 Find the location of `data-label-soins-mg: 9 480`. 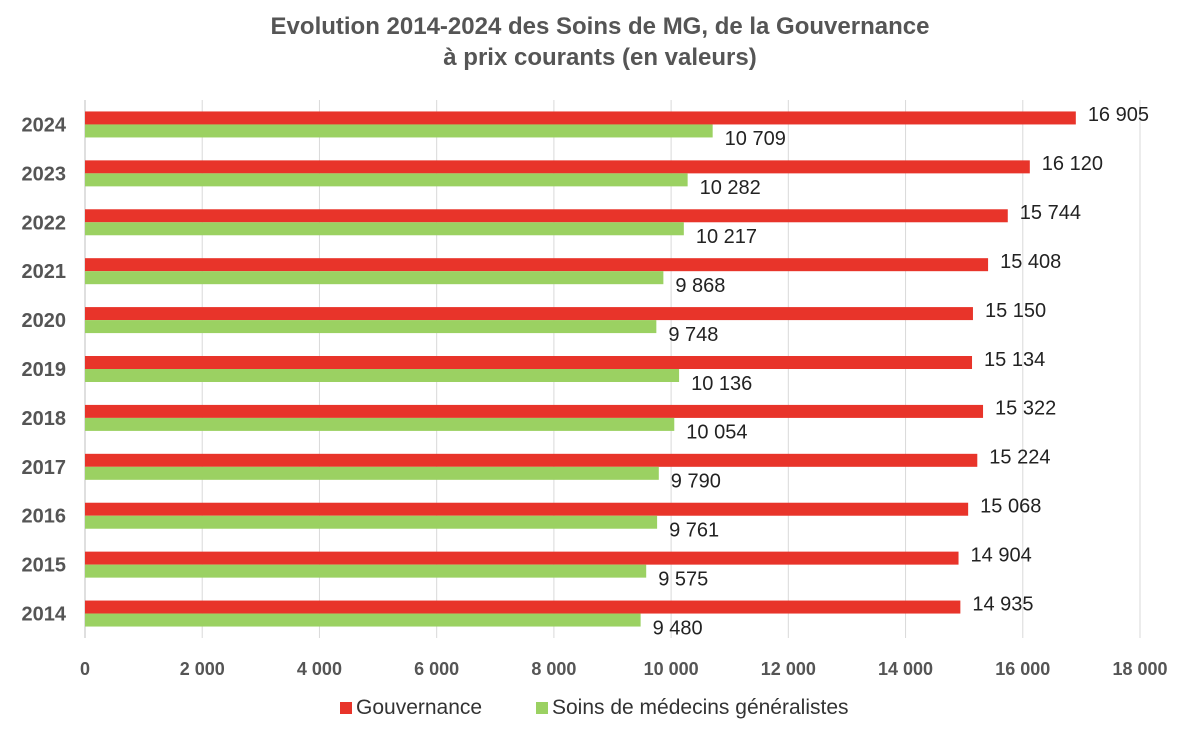

data-label-soins-mg: 9 480 is located at coordinates (678, 628).